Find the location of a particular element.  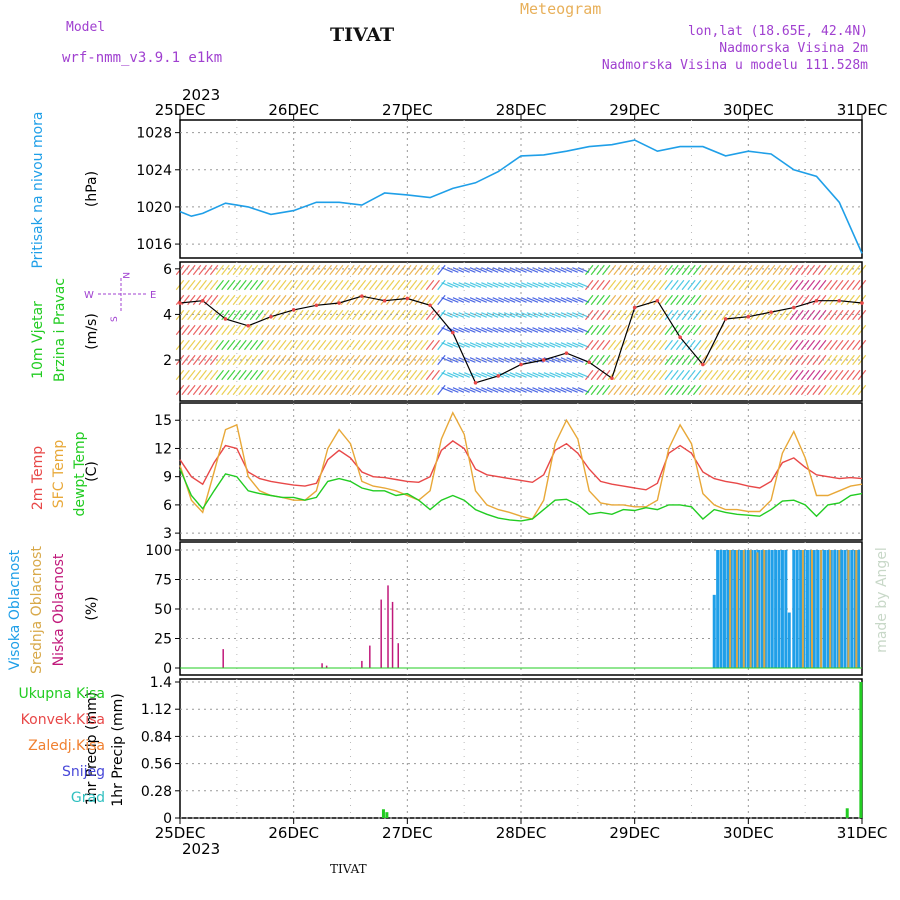

compass-n: N is located at coordinates (125, 275).